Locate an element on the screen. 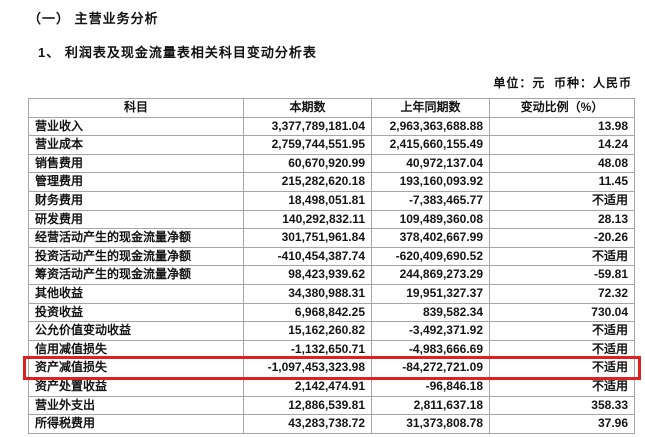  change-ratio-cell: 28.13 is located at coordinates (562, 219).